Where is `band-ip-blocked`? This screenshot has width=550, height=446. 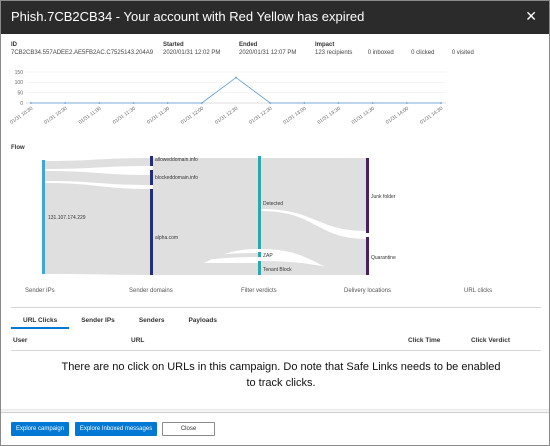 band-ip-blocked is located at coordinates (98, 178).